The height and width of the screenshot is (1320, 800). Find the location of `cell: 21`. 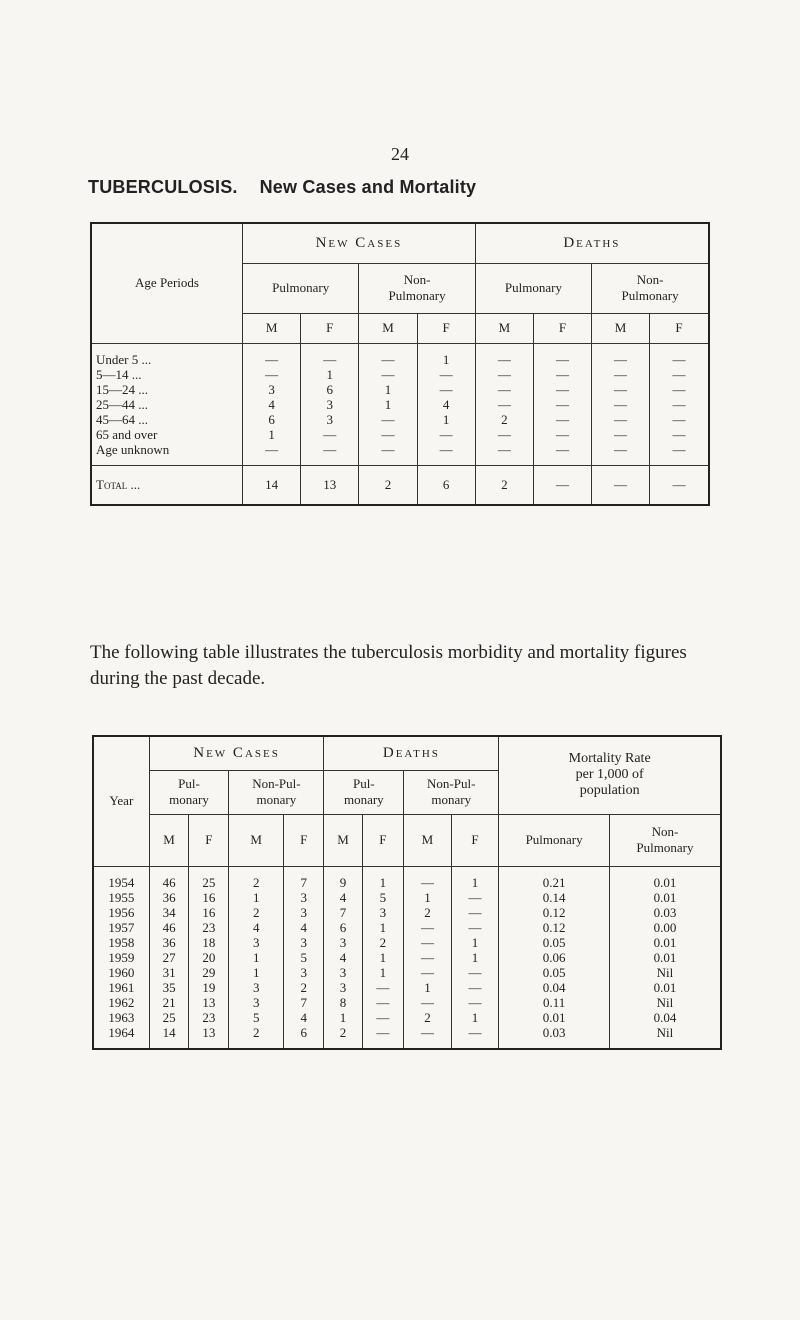

cell: 21 is located at coordinates (169, 1002).